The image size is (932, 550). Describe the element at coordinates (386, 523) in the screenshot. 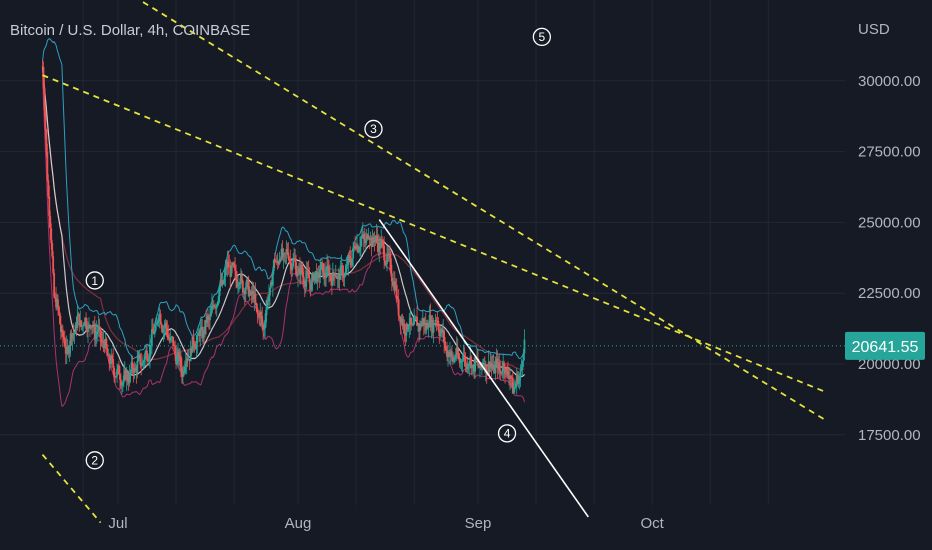

I see `time-axis: Jul Aug Sep Oct` at that location.